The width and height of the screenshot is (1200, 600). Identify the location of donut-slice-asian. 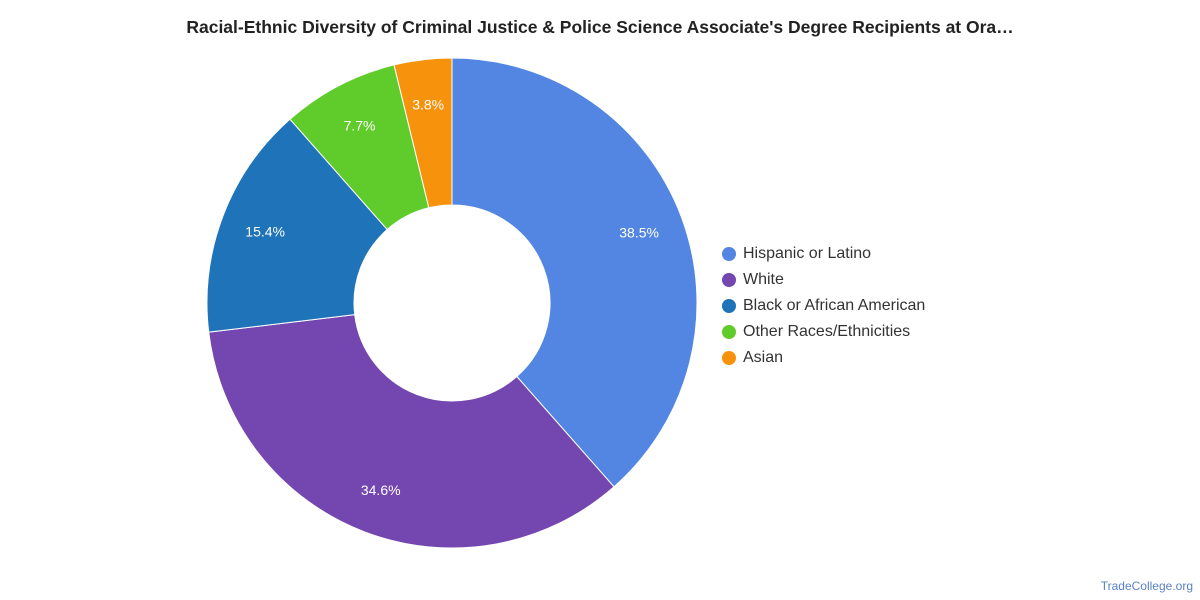
(423, 133).